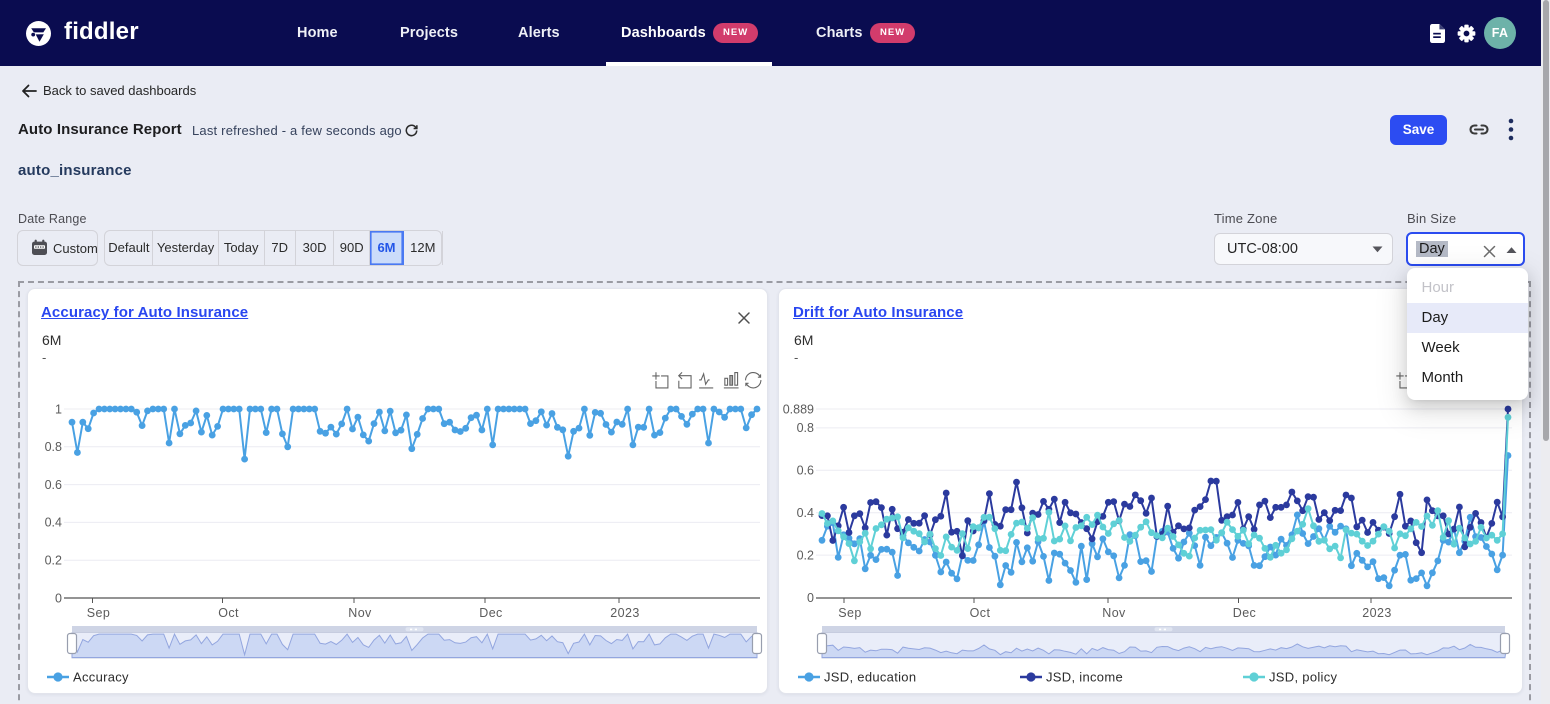  Describe the element at coordinates (1303, 677) in the screenshot. I see `svg-text: JSD, policy` at that location.